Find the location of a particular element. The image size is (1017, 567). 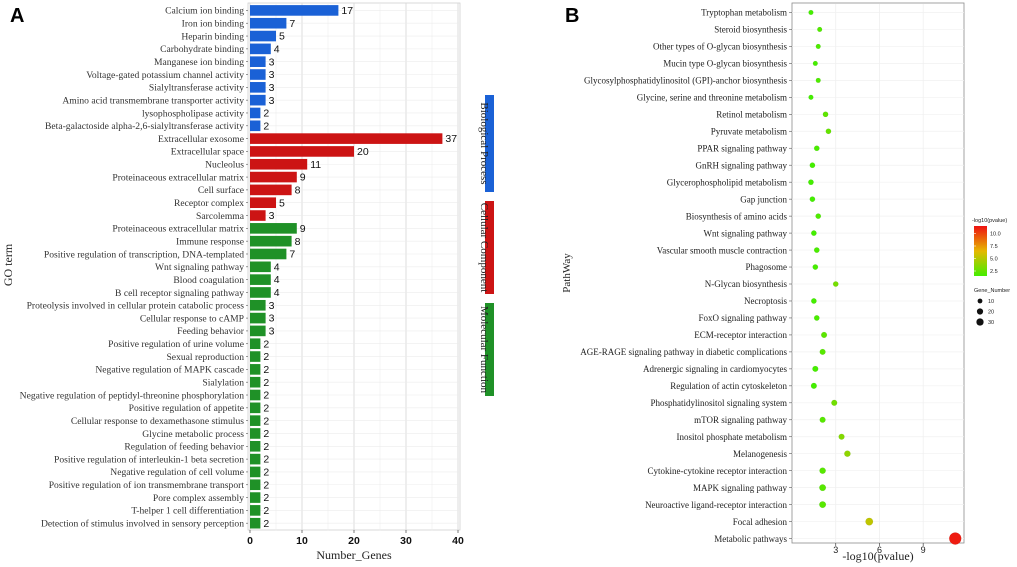

x-tick-label: 3 is located at coordinates (835, 550).